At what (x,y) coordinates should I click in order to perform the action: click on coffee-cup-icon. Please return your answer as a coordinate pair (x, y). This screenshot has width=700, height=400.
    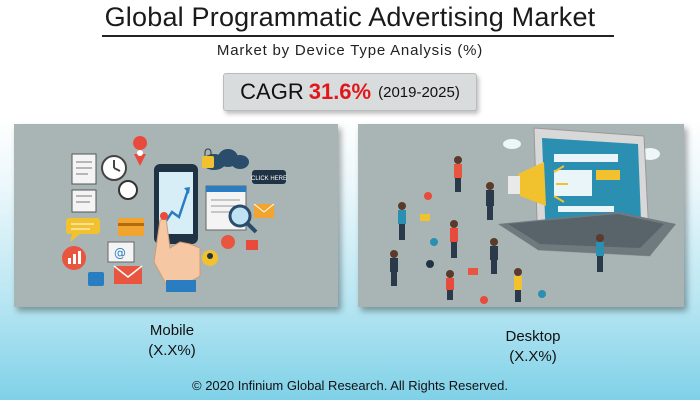
    Looking at the image, I should click on (252, 245).